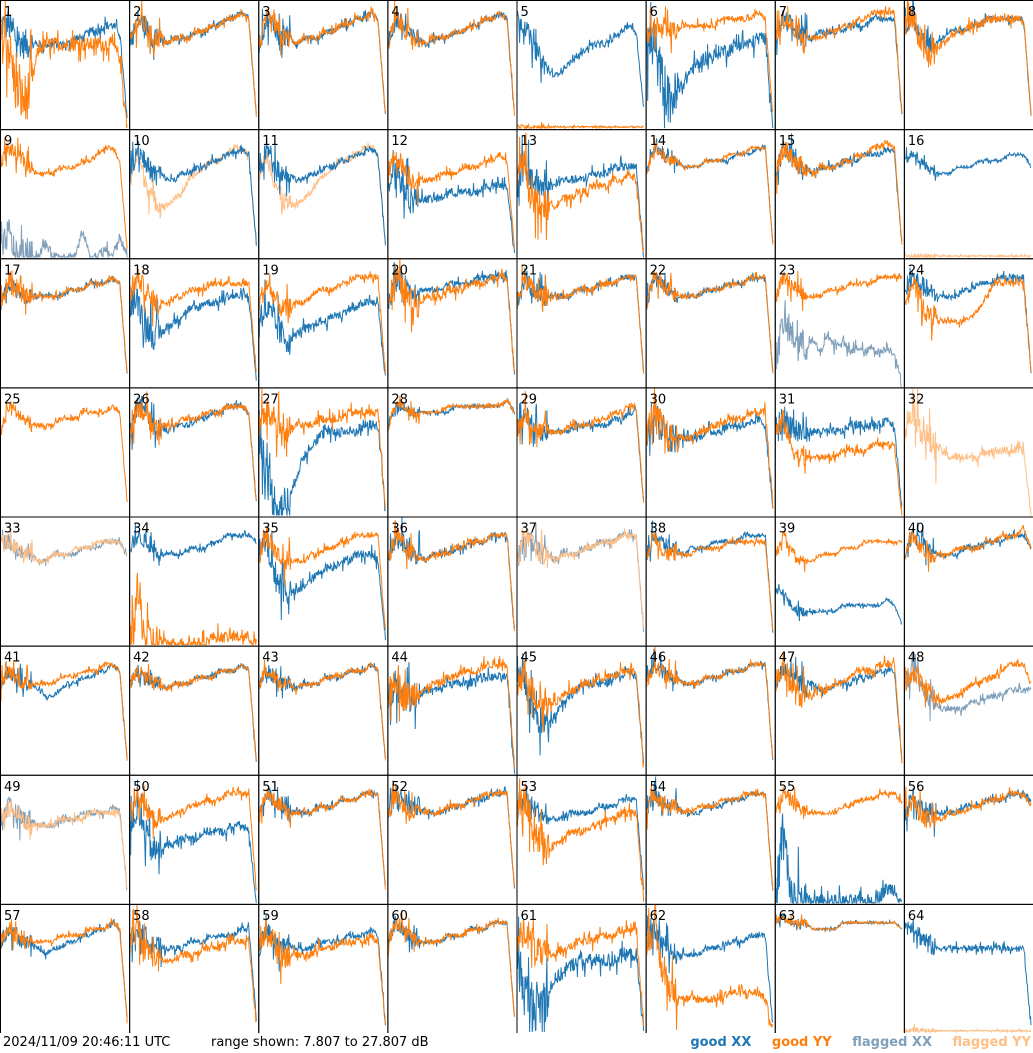  What do you see at coordinates (801, 1042) in the screenshot?
I see `legend-good-yy: good YY` at bounding box center [801, 1042].